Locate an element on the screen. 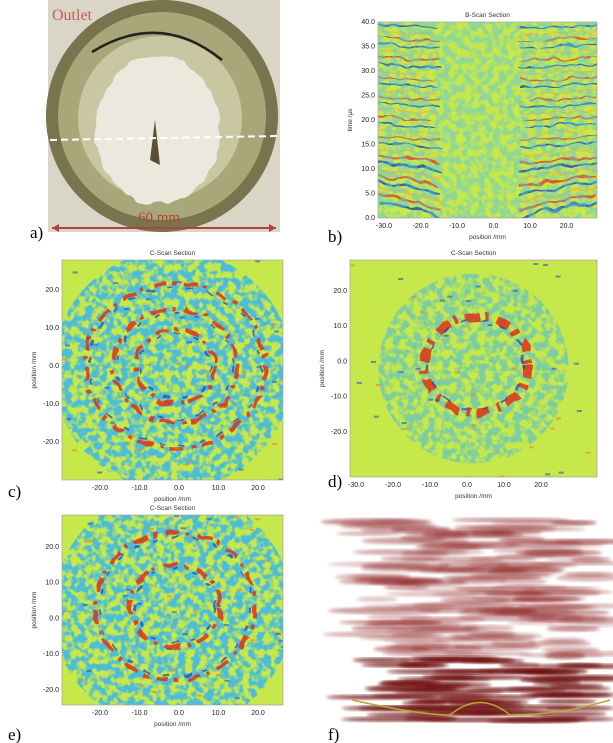 The height and width of the screenshot is (743, 613). panel-label: b) is located at coordinates (335, 236).